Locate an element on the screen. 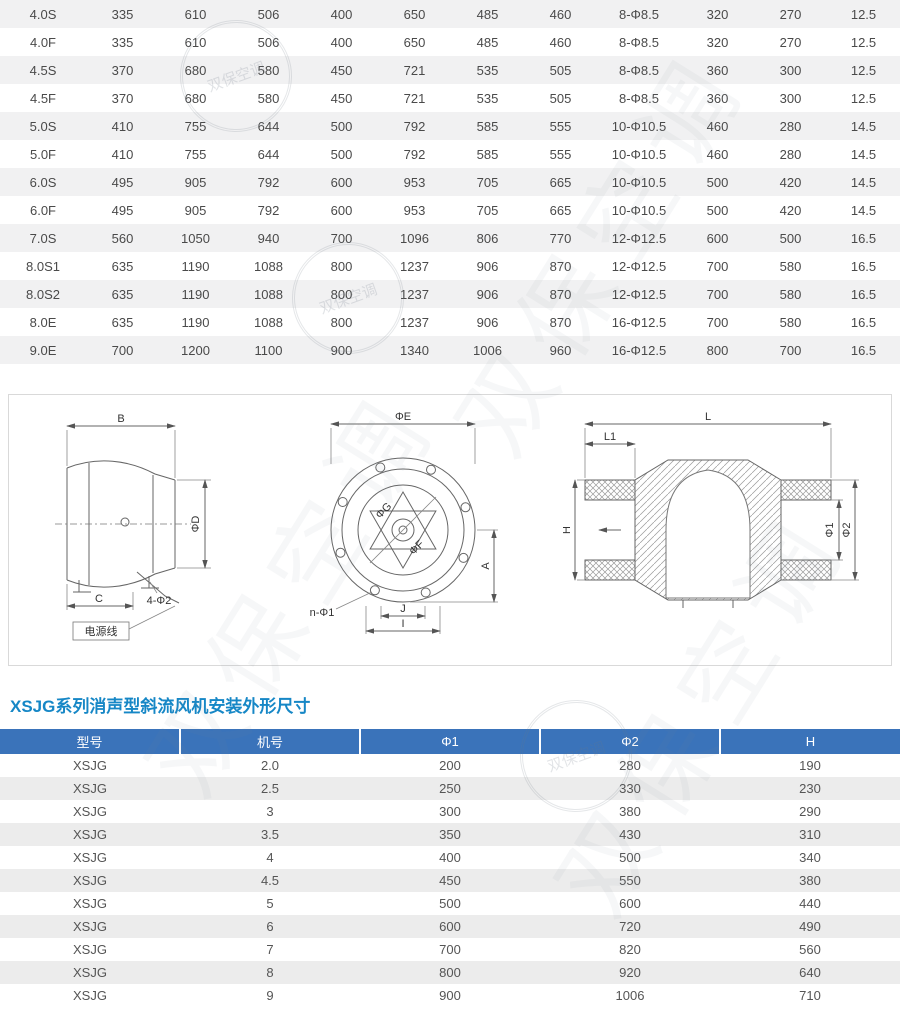  table-cell: 490 is located at coordinates (810, 926).